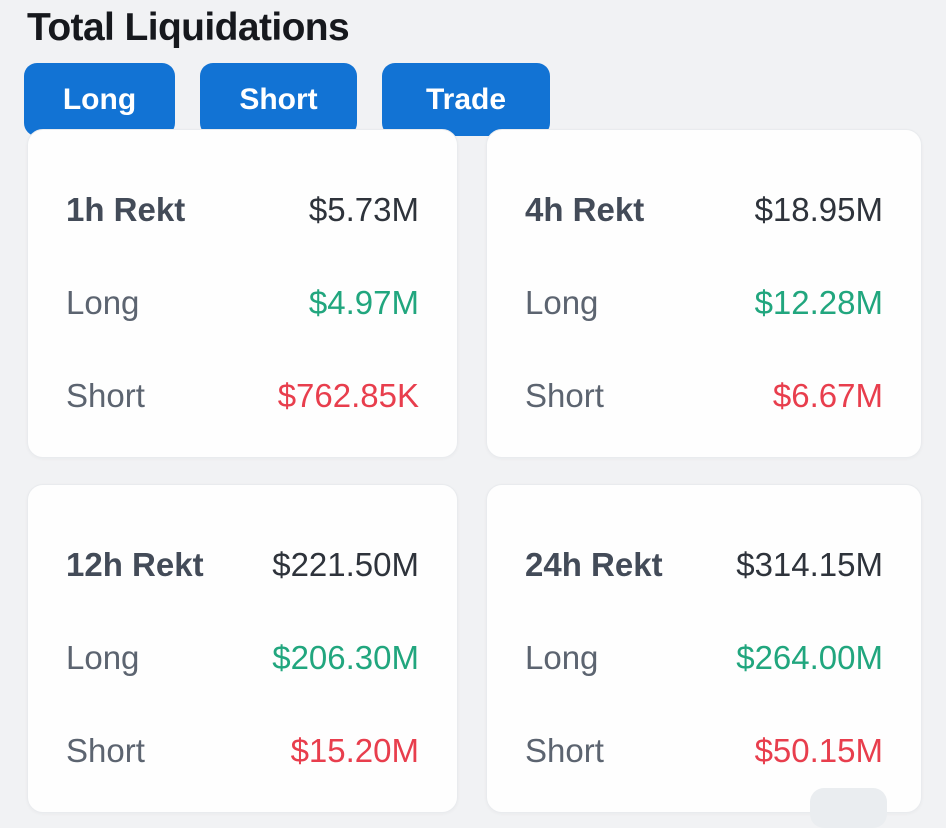  I want to click on long-row: Long $4.97M, so click(242, 302).